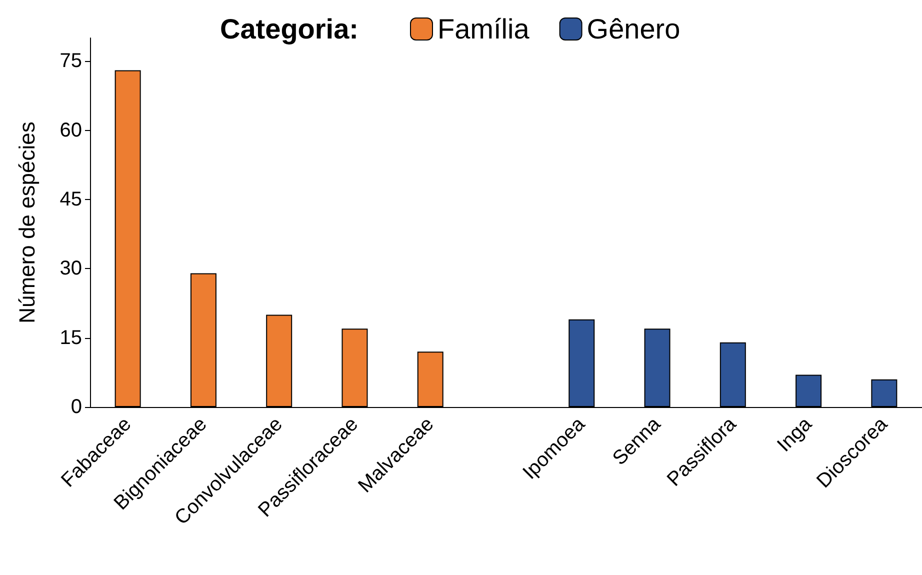  I want to click on y-axis-title: Número de espécies, so click(27, 223).